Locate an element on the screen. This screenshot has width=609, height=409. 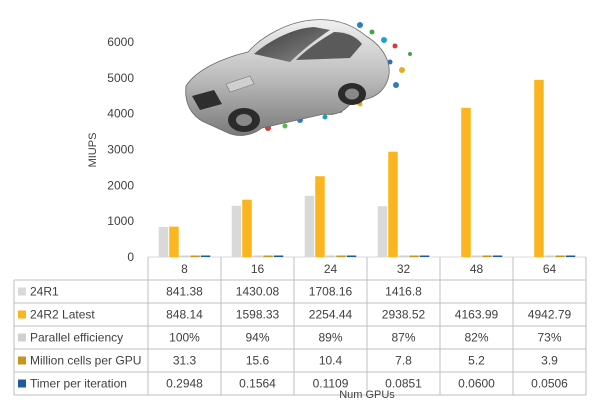
data-label: 0.0851 is located at coordinates (403, 384).